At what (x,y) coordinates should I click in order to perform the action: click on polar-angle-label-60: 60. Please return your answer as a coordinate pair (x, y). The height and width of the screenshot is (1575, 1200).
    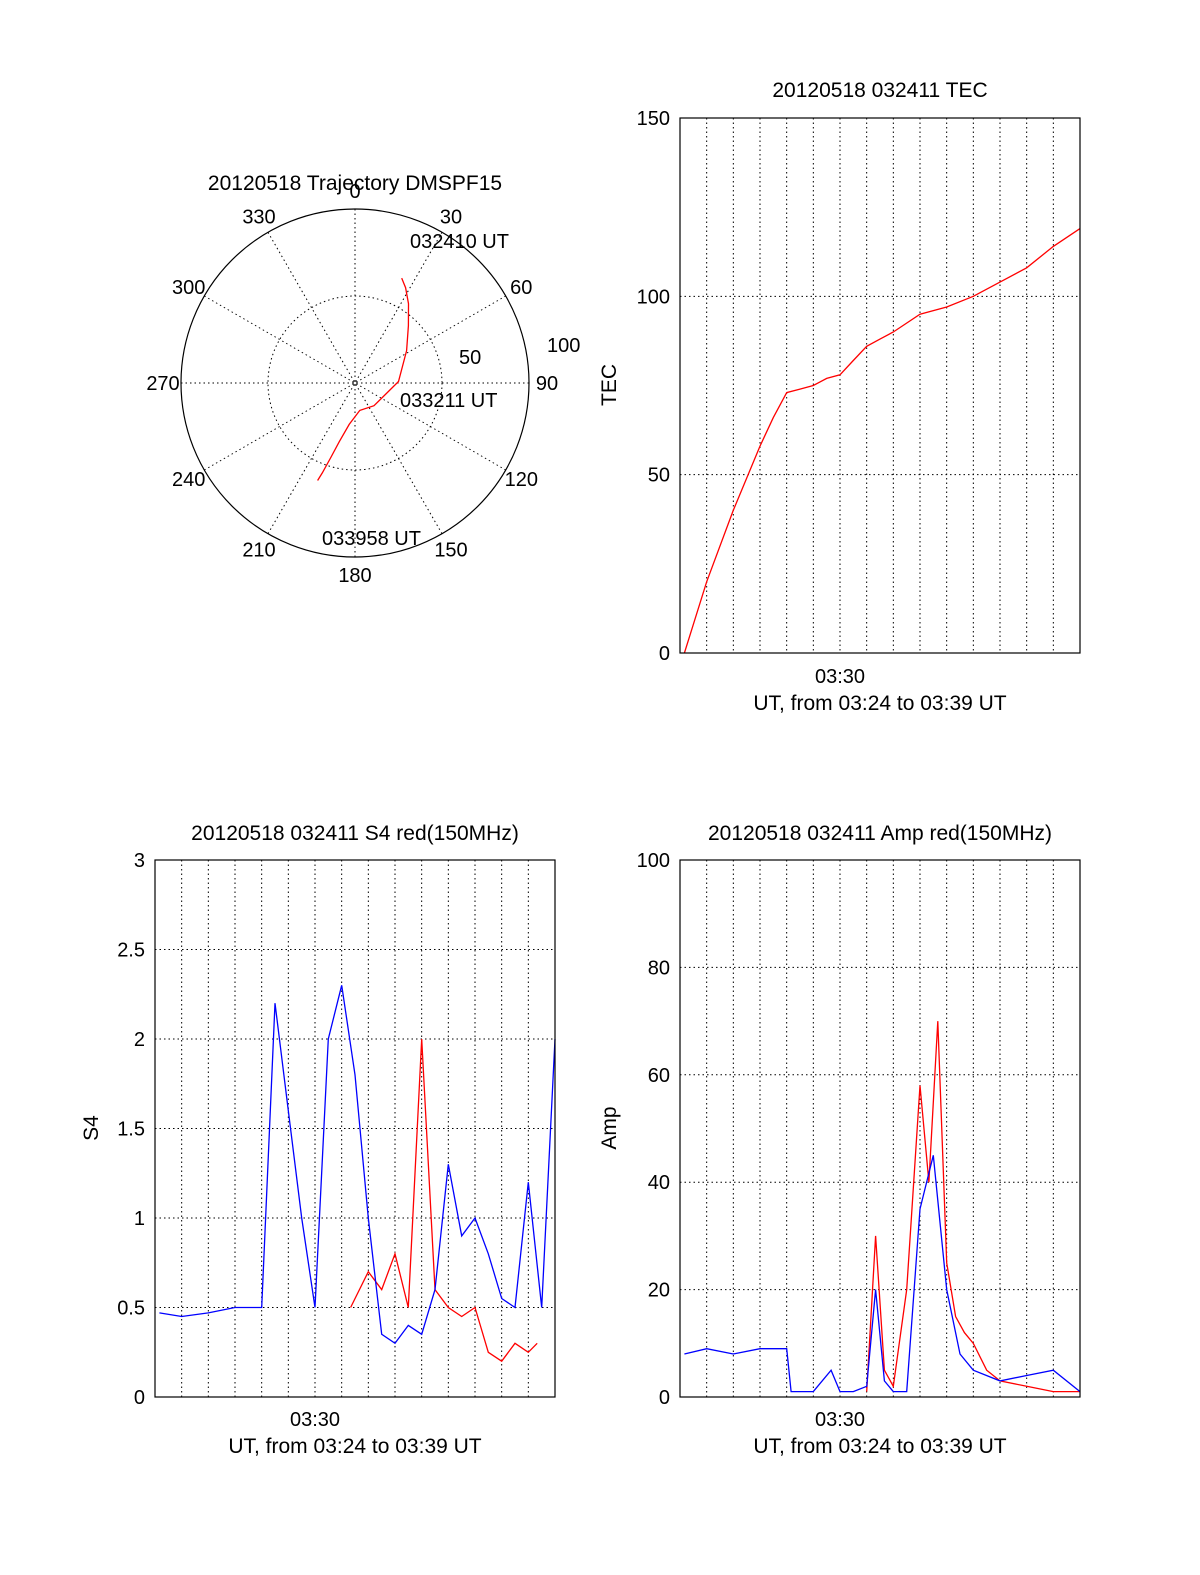
    Looking at the image, I should click on (521, 288).